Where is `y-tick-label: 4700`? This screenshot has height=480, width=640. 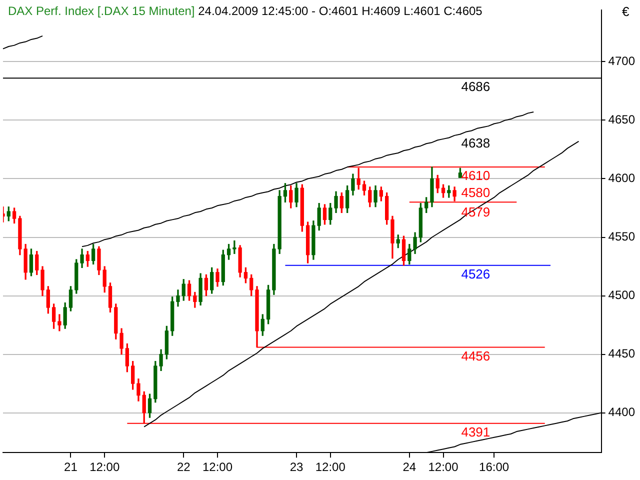
y-tick-label: 4700 is located at coordinates (622, 61).